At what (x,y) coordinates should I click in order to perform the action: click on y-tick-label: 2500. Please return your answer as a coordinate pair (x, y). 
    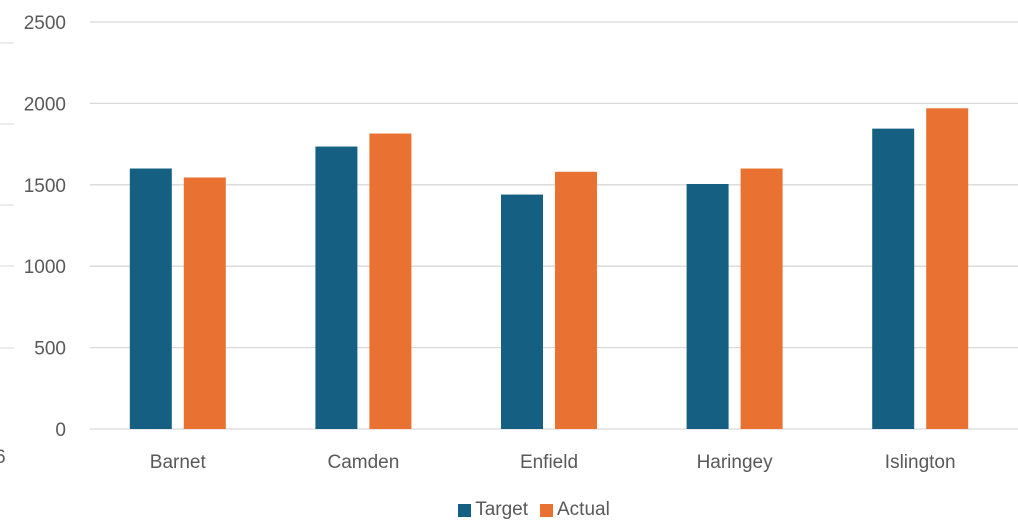
    Looking at the image, I should click on (45, 23).